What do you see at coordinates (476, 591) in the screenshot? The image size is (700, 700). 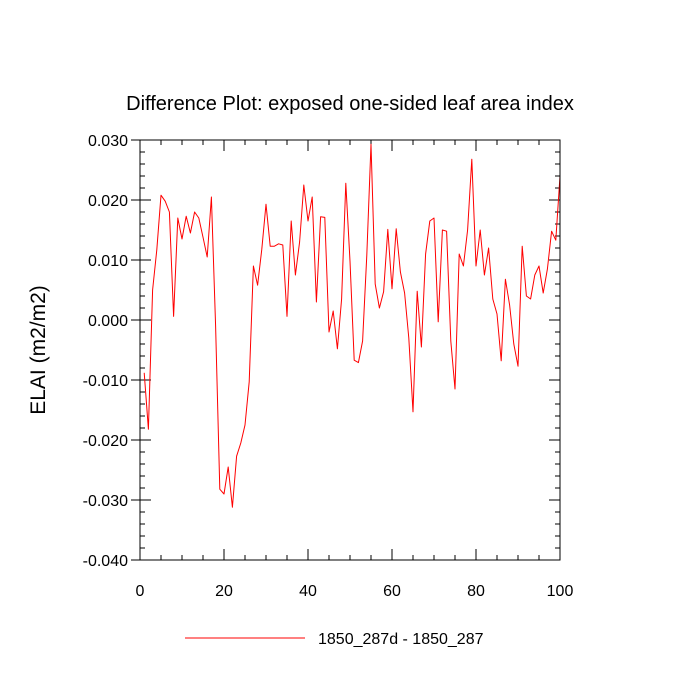 I see `x-tick-label: 80` at bounding box center [476, 591].